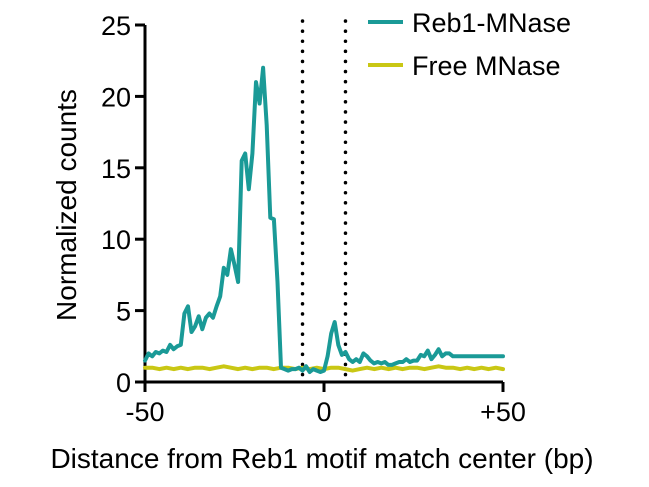 This screenshot has width=649, height=487. I want to click on x-tick-label: 0, so click(323, 412).